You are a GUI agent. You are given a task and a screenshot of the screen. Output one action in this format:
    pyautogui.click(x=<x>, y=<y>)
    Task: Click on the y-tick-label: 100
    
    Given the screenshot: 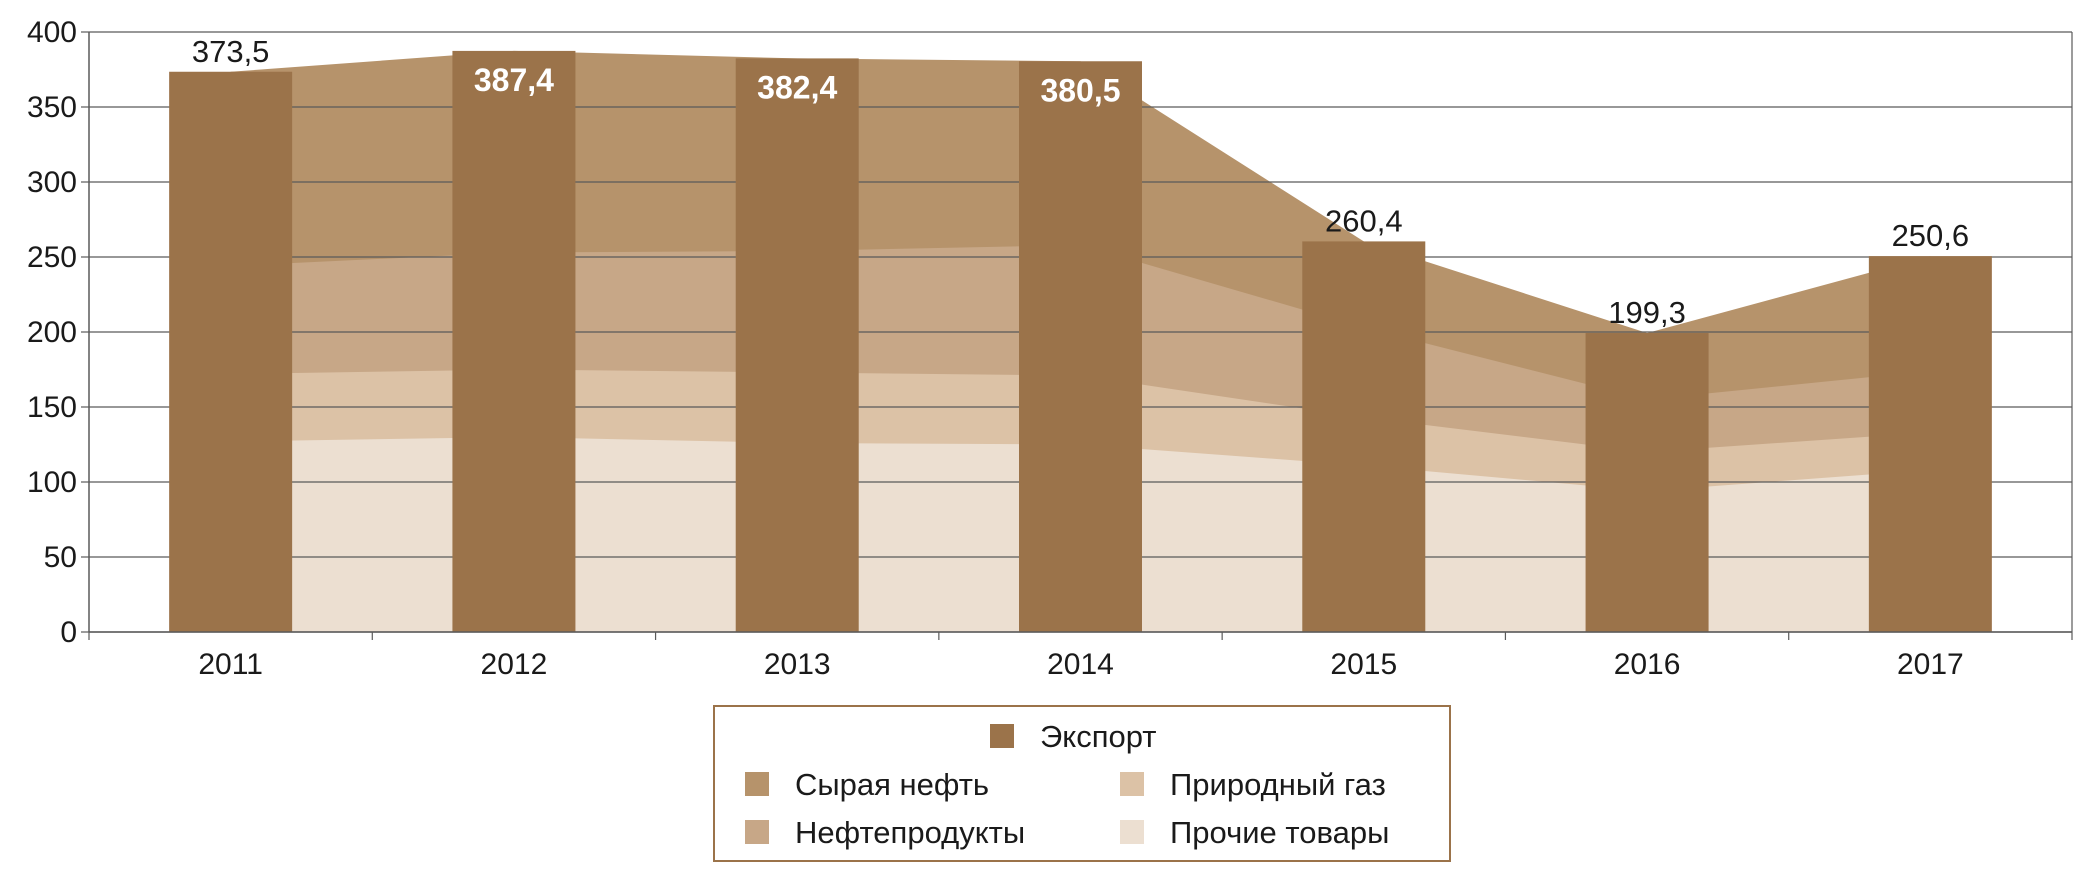 What is the action you would take?
    pyautogui.click(x=52, y=482)
    